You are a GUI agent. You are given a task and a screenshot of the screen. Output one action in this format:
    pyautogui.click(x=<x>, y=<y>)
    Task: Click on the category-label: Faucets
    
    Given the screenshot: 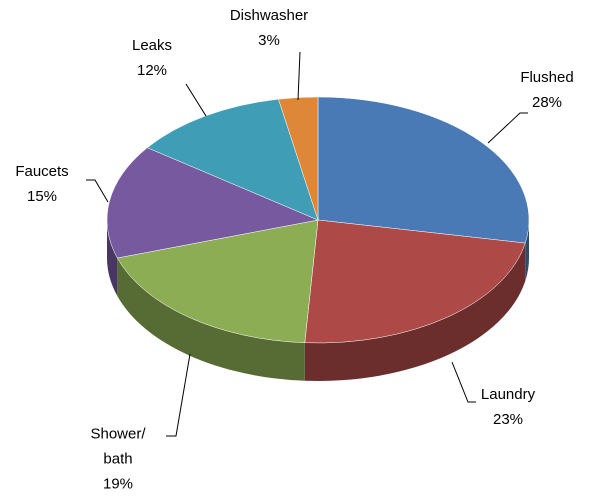 What is the action you would take?
    pyautogui.click(x=42, y=171)
    